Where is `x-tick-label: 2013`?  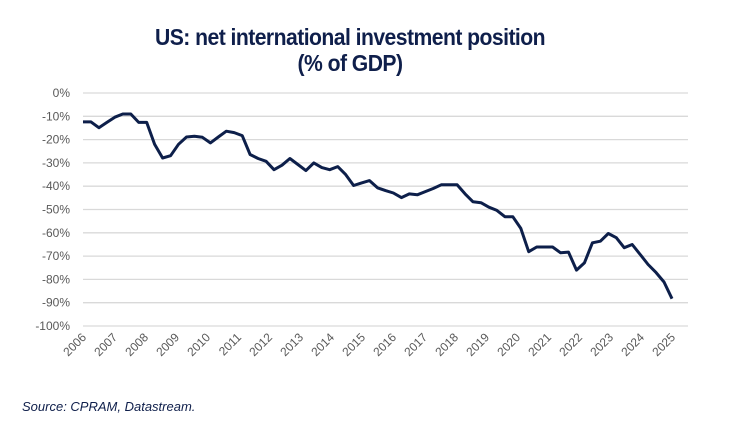
x-tick-label: 2013 is located at coordinates (291, 344).